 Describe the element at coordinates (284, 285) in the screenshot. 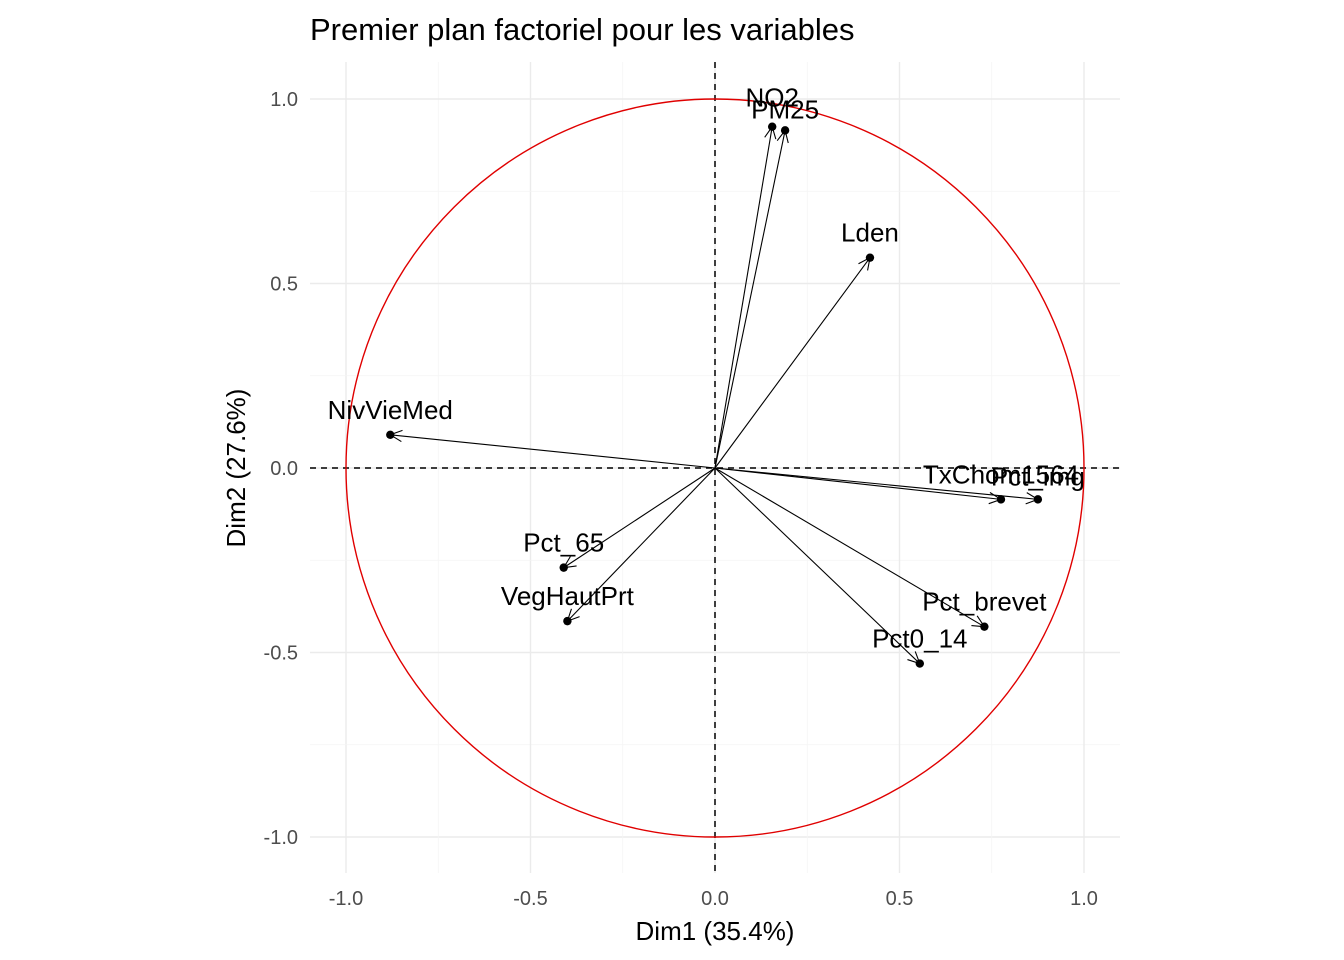

I see `y-tick-label: 0.5` at that location.